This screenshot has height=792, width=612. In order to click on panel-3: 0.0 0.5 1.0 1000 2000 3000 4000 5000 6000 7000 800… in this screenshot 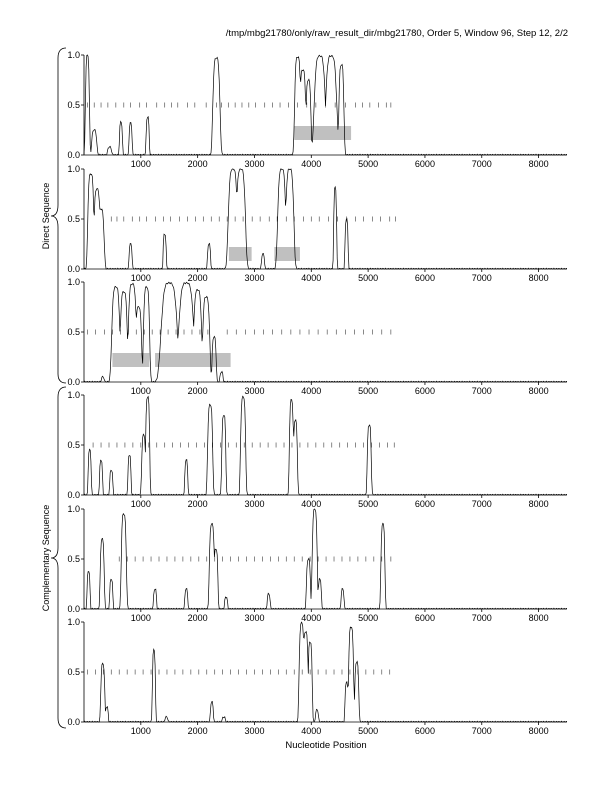, I will do `click(317, 336)`.